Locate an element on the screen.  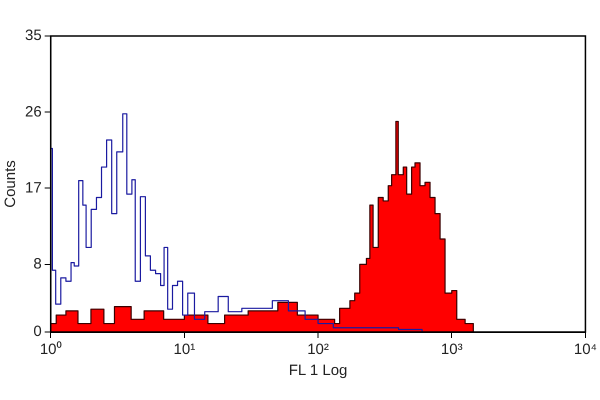
x-tick-label: 10¹ is located at coordinates (185, 349).